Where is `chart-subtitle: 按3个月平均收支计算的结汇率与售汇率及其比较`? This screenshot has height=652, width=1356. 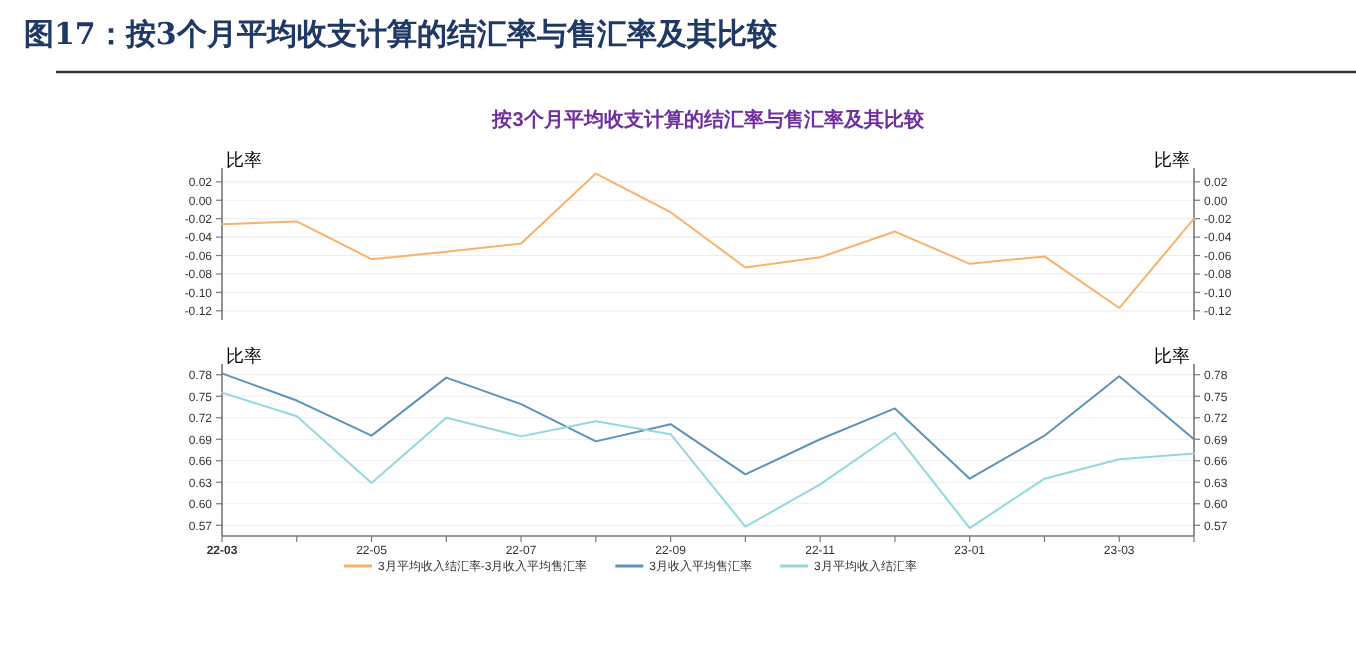
chart-subtitle: 按3个月平均收支计算的结汇率与售汇率及其比较 is located at coordinates (708, 120).